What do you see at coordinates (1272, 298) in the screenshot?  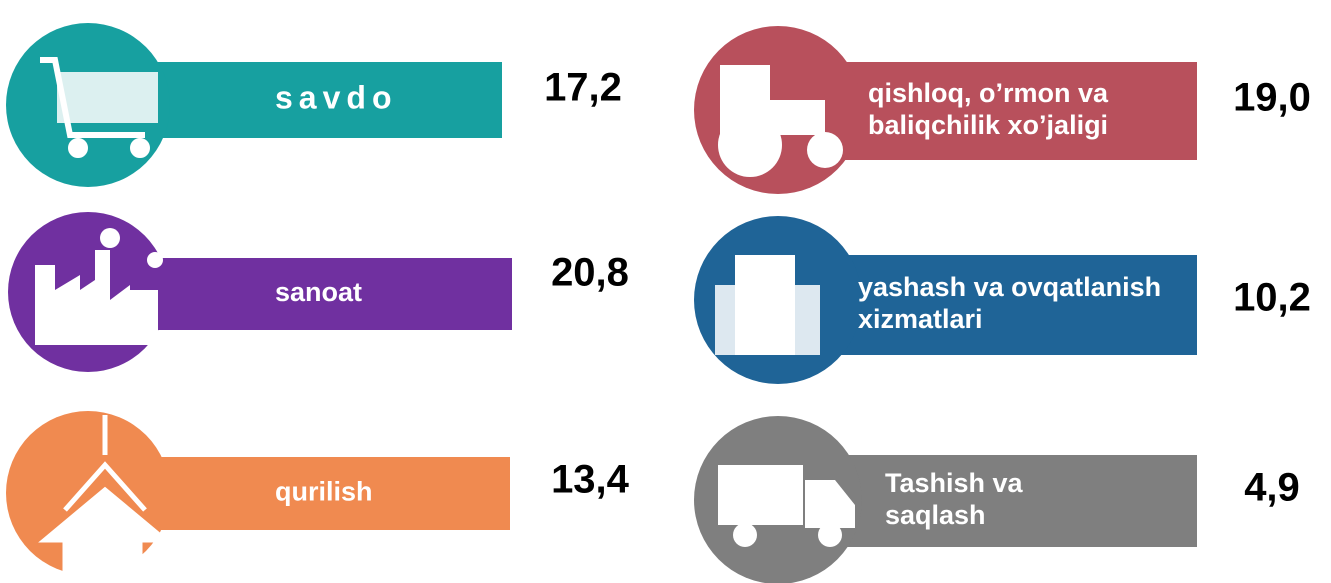 I see `value-label: 10,2` at bounding box center [1272, 298].